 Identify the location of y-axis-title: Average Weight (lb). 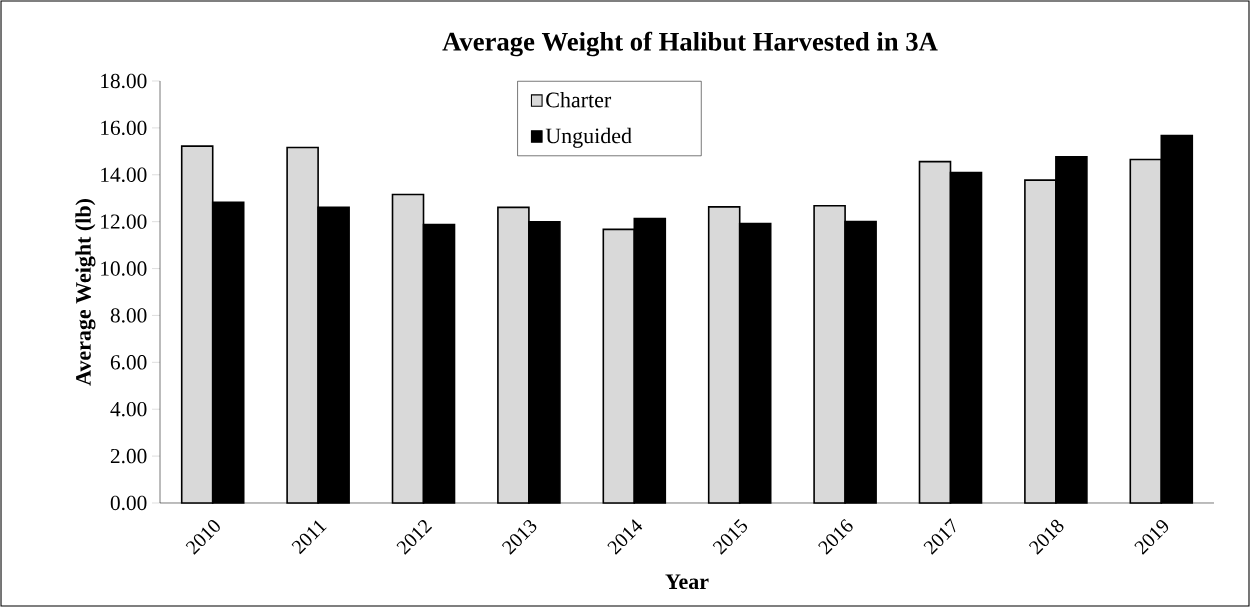
(85, 292).